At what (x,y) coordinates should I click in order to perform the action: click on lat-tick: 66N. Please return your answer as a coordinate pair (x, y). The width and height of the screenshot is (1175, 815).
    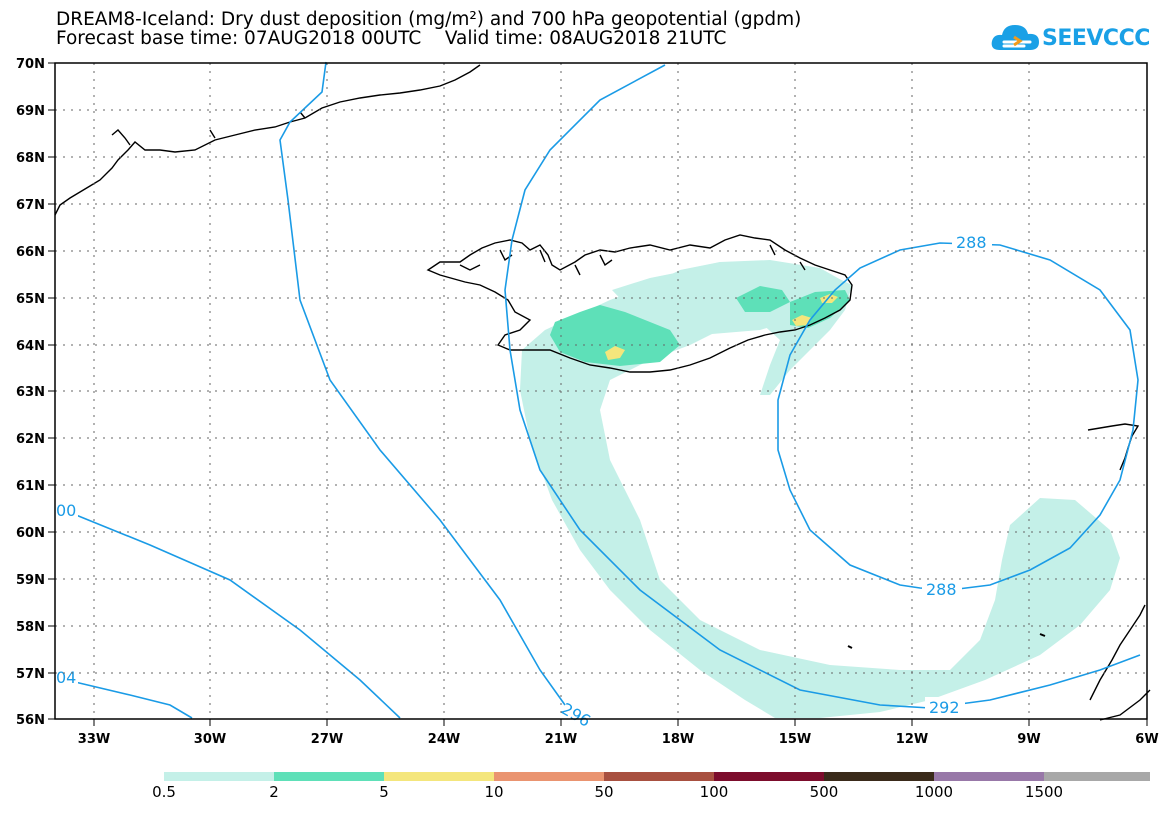
    Looking at the image, I should click on (30, 252).